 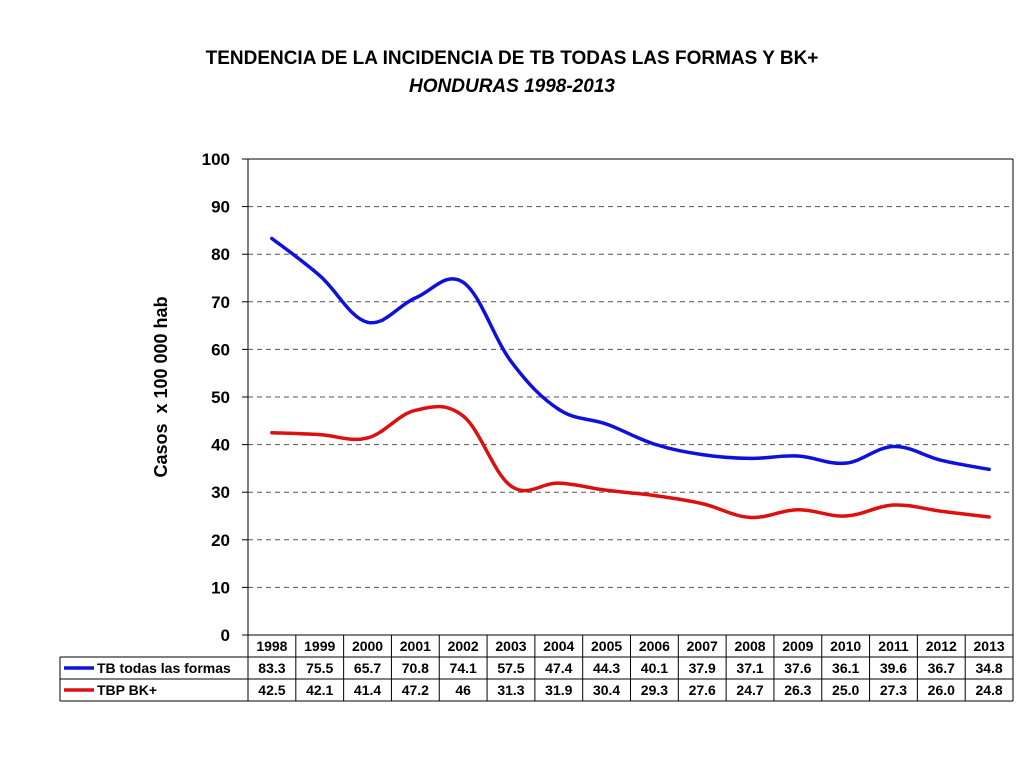 What do you see at coordinates (654, 690) in the screenshot?
I see `data-label: 29.3` at bounding box center [654, 690].